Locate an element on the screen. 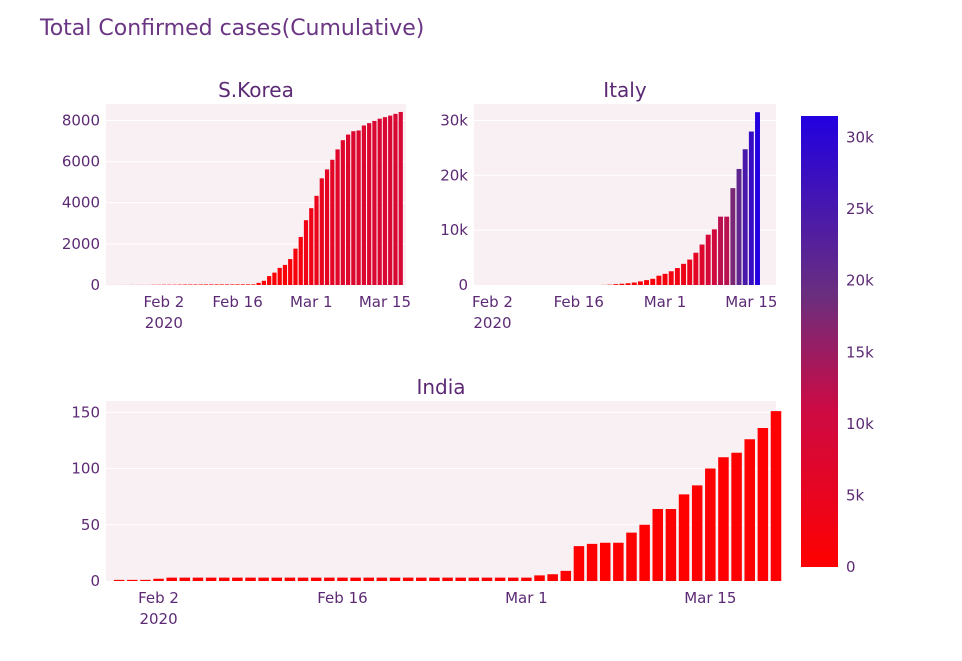 This screenshot has height=661, width=962. colorbar: 0 5k 10k 15k 20k 25k 30k is located at coordinates (837, 346).